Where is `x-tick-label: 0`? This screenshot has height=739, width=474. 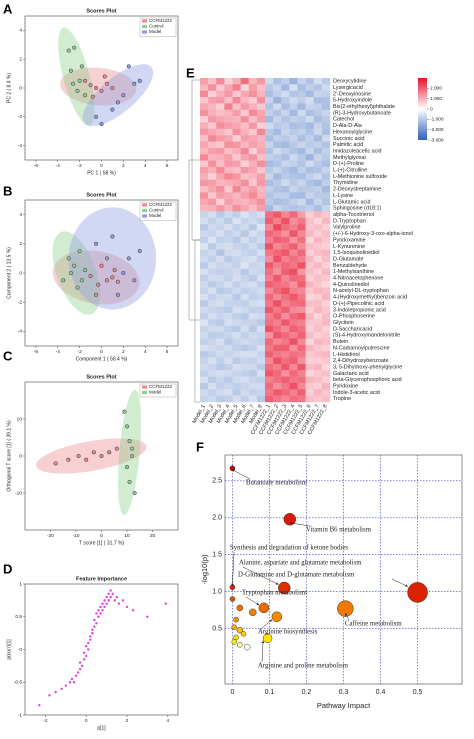 x-tick-label: 0 is located at coordinates (101, 536).